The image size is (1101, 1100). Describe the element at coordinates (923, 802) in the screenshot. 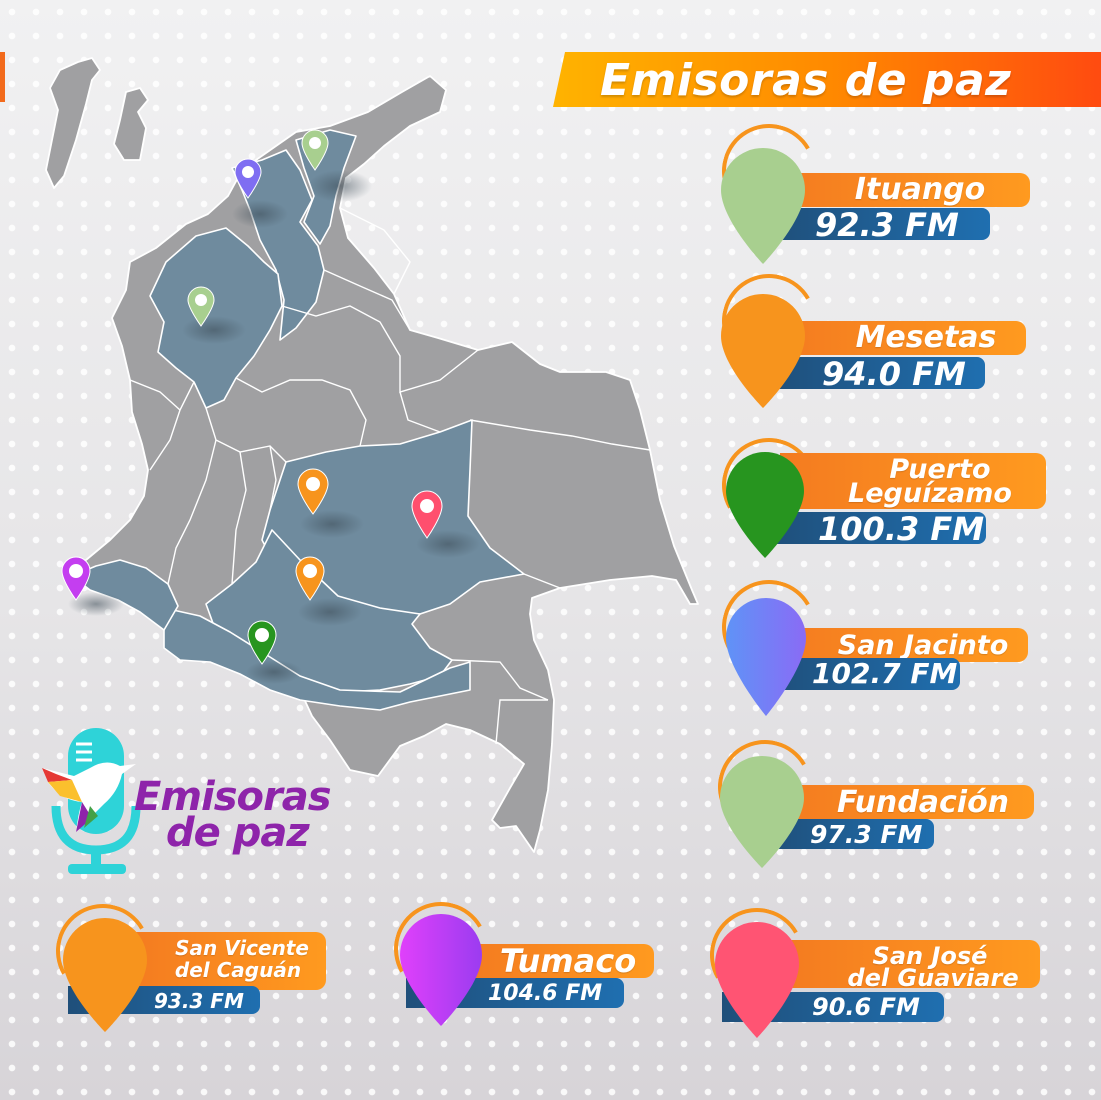

I see `station-name: Fundación` at that location.